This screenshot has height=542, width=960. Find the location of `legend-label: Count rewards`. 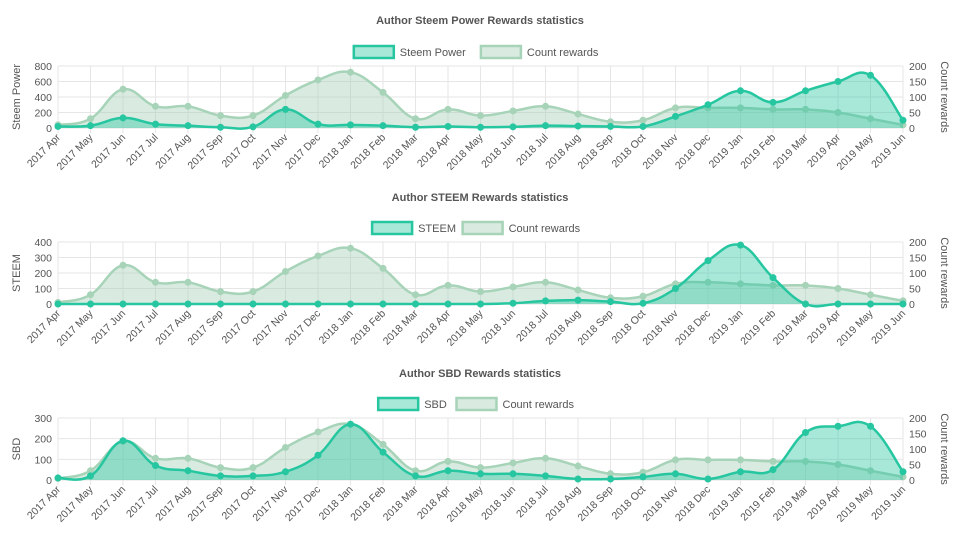

legend-label: Count rewards is located at coordinates (539, 405).